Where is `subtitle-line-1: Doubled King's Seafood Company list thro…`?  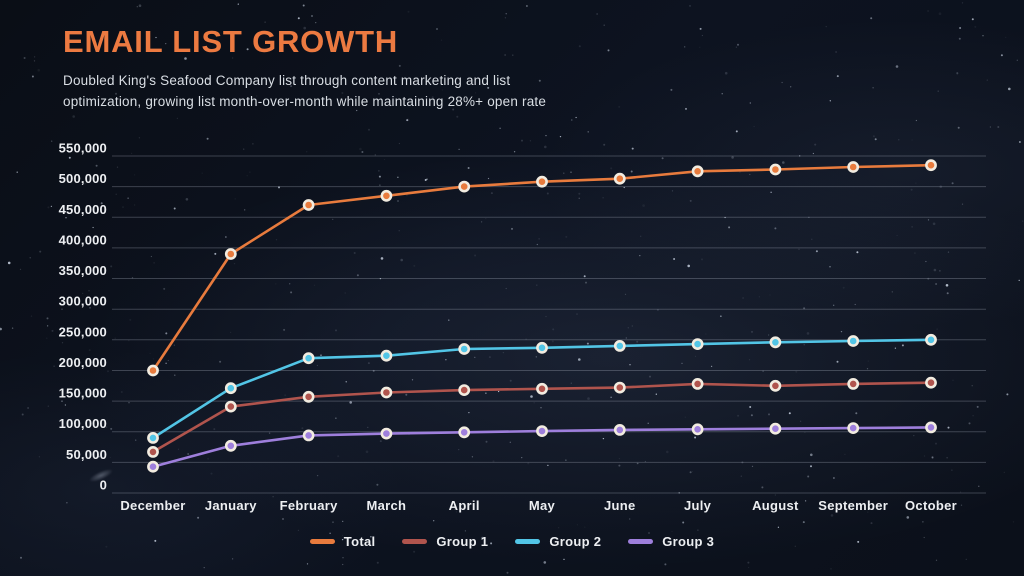
subtitle-line-1: Doubled King's Seafood Company list thro… is located at coordinates (287, 80).